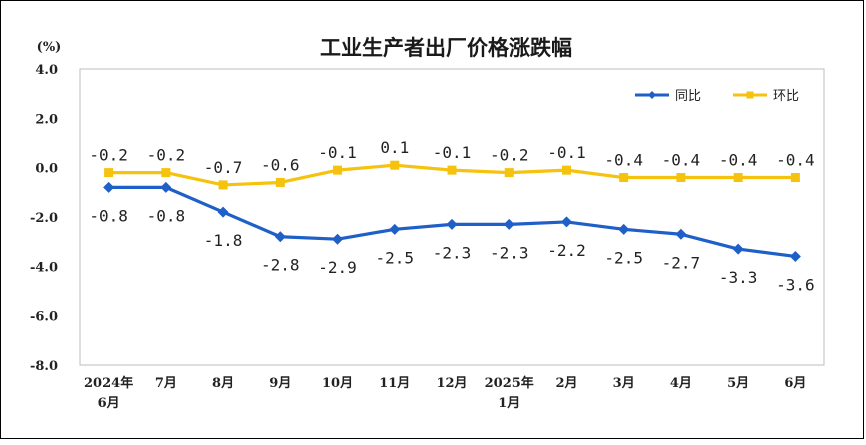 The image size is (866, 445). Describe the element at coordinates (795, 383) in the screenshot. I see `x-tick-label: 6月` at that location.